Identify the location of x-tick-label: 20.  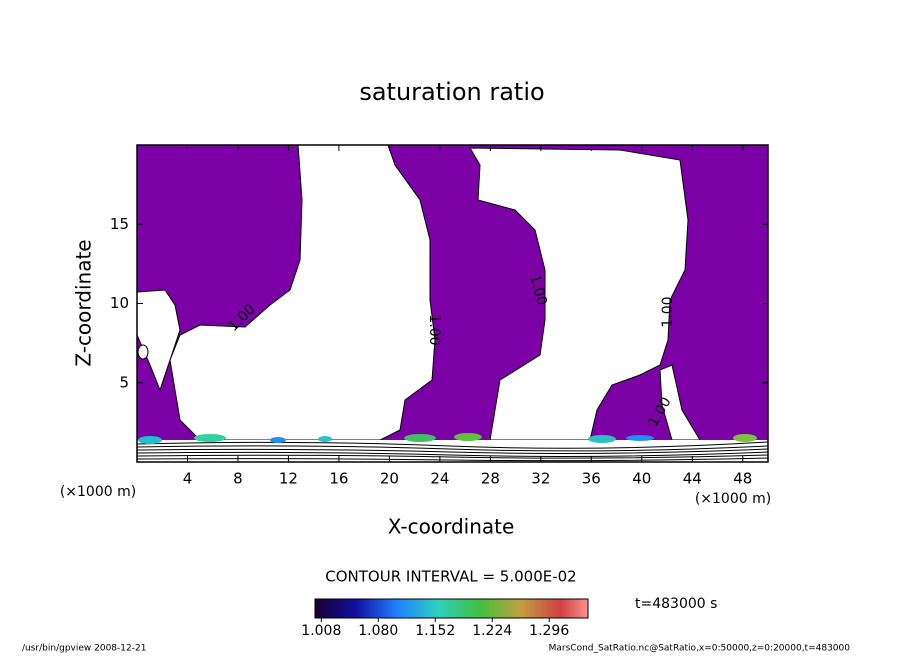
(389, 479).